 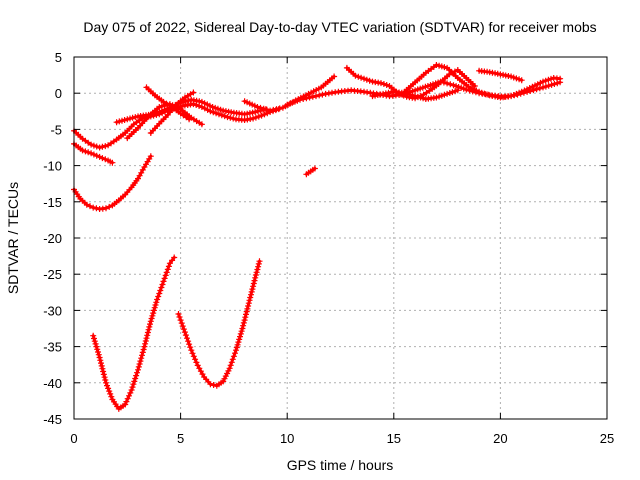 What do you see at coordinates (112, 182) in the screenshot?
I see `series-arc-mid` at bounding box center [112, 182].